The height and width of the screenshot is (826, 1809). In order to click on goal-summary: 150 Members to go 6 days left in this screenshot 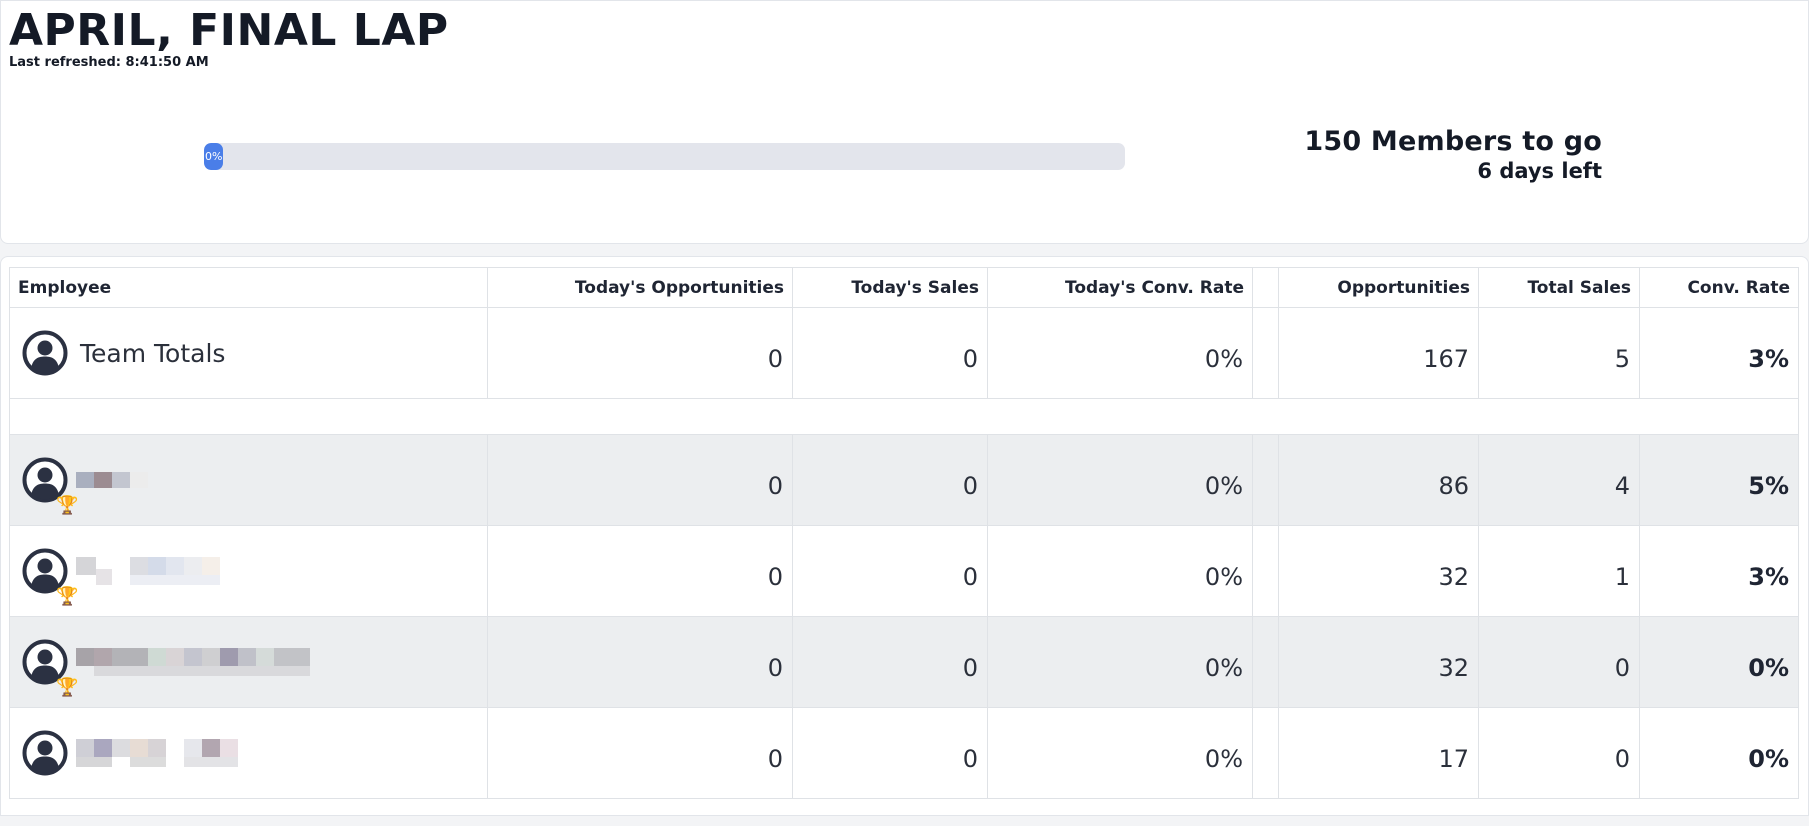, I will do `click(1453, 154)`.